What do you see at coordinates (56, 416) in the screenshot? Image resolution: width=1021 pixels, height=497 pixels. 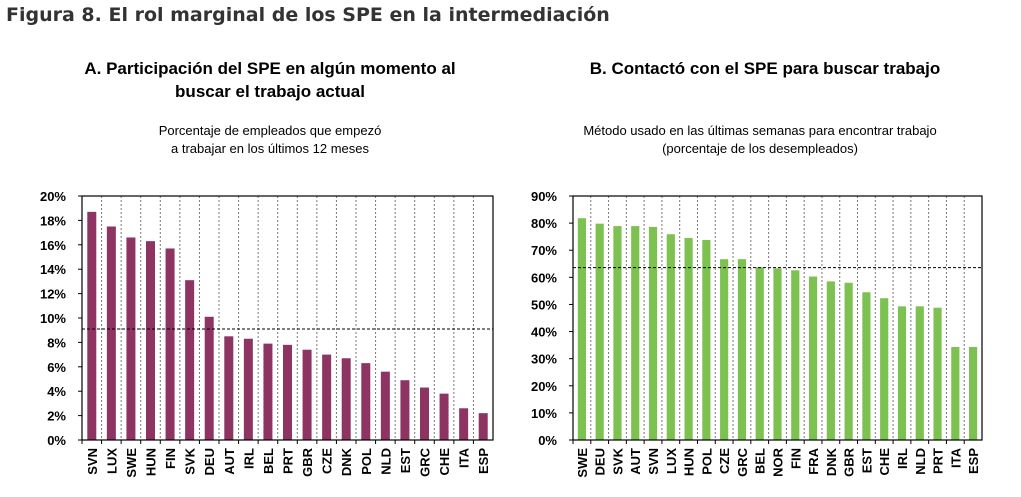 I see `y-tick-label: 2%` at bounding box center [56, 416].